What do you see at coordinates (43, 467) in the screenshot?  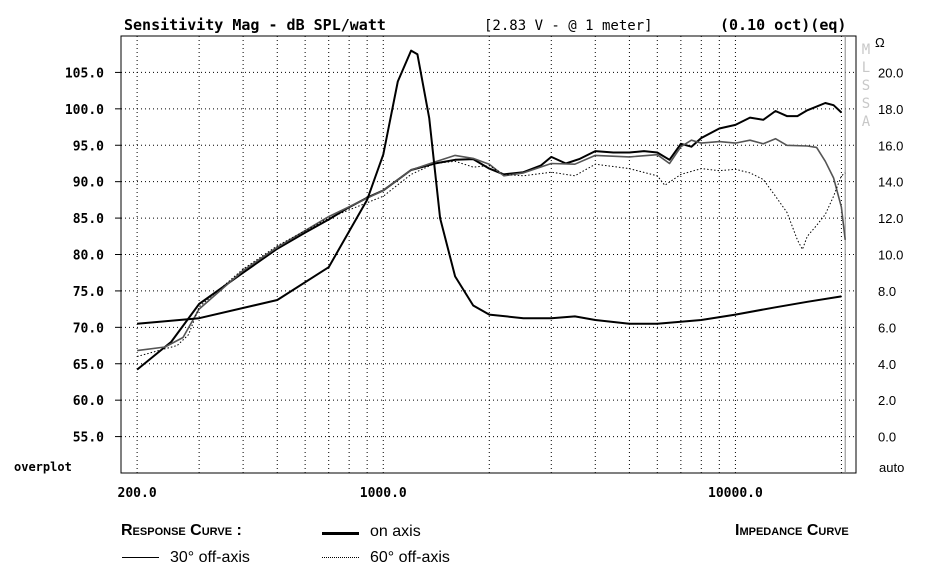 I see `y-axis-bottom-label: overplot` at bounding box center [43, 467].